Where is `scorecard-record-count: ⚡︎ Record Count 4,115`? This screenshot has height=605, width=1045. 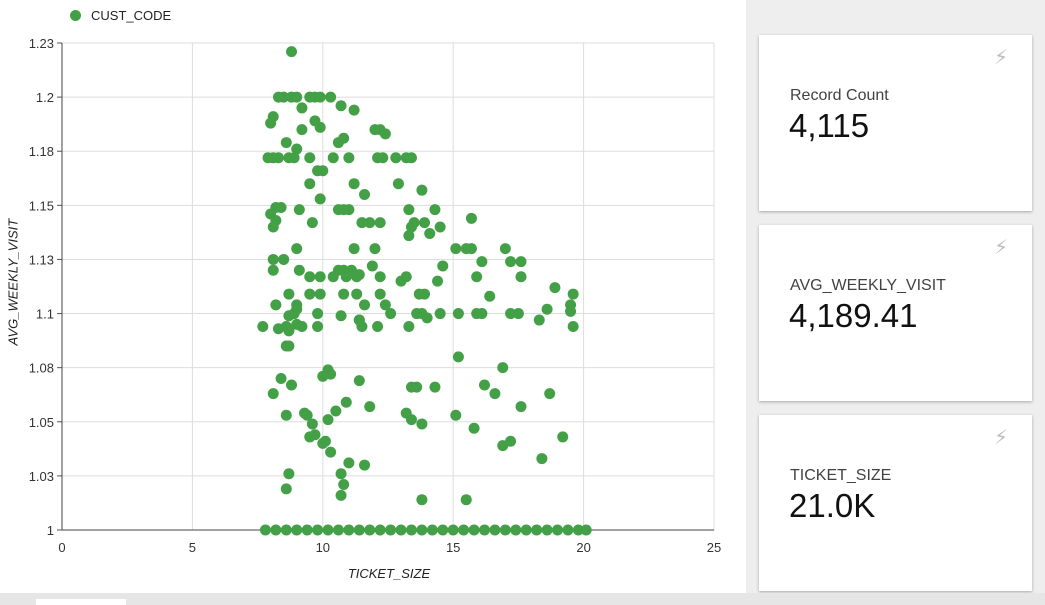 scorecard-record-count: ⚡︎ Record Count 4,115 is located at coordinates (895, 123).